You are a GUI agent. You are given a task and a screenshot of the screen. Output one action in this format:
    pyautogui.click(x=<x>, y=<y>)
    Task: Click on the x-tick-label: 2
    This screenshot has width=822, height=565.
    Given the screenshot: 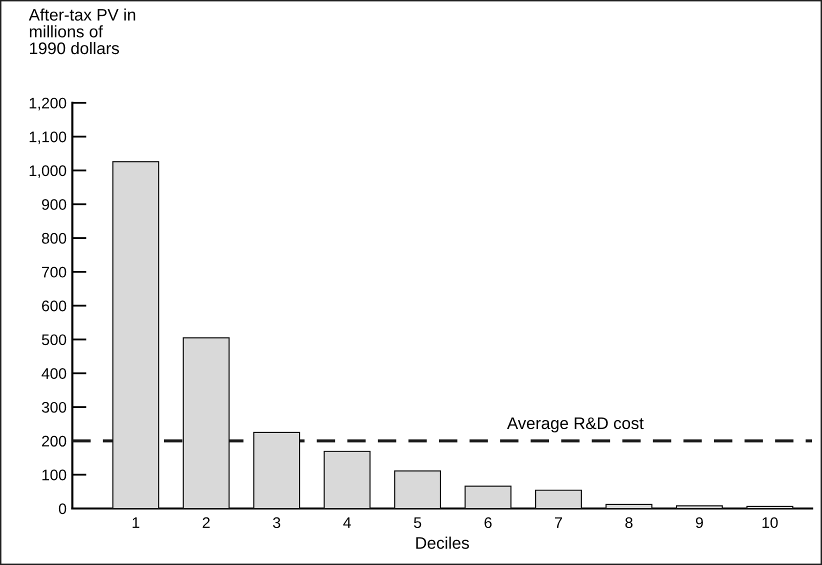 What is the action you would take?
    pyautogui.click(x=206, y=522)
    